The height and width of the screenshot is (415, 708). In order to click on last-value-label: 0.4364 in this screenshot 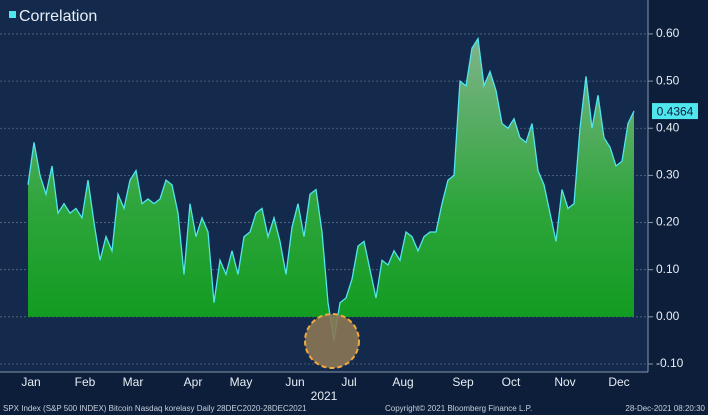, I will do `click(675, 111)`.